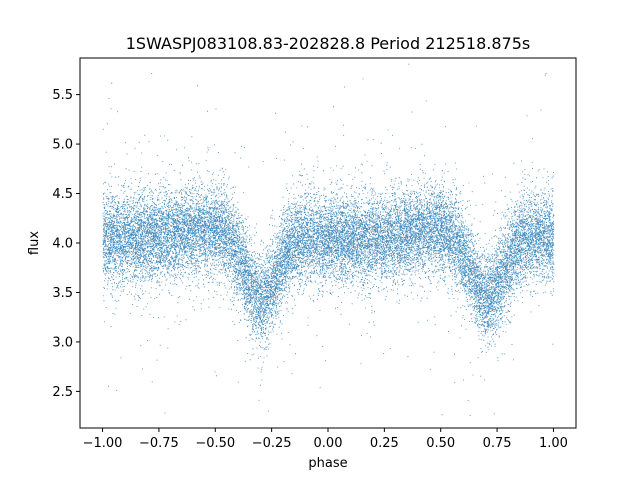  Describe the element at coordinates (103, 443) in the screenshot. I see `x-tick-label: −1.00` at that location.